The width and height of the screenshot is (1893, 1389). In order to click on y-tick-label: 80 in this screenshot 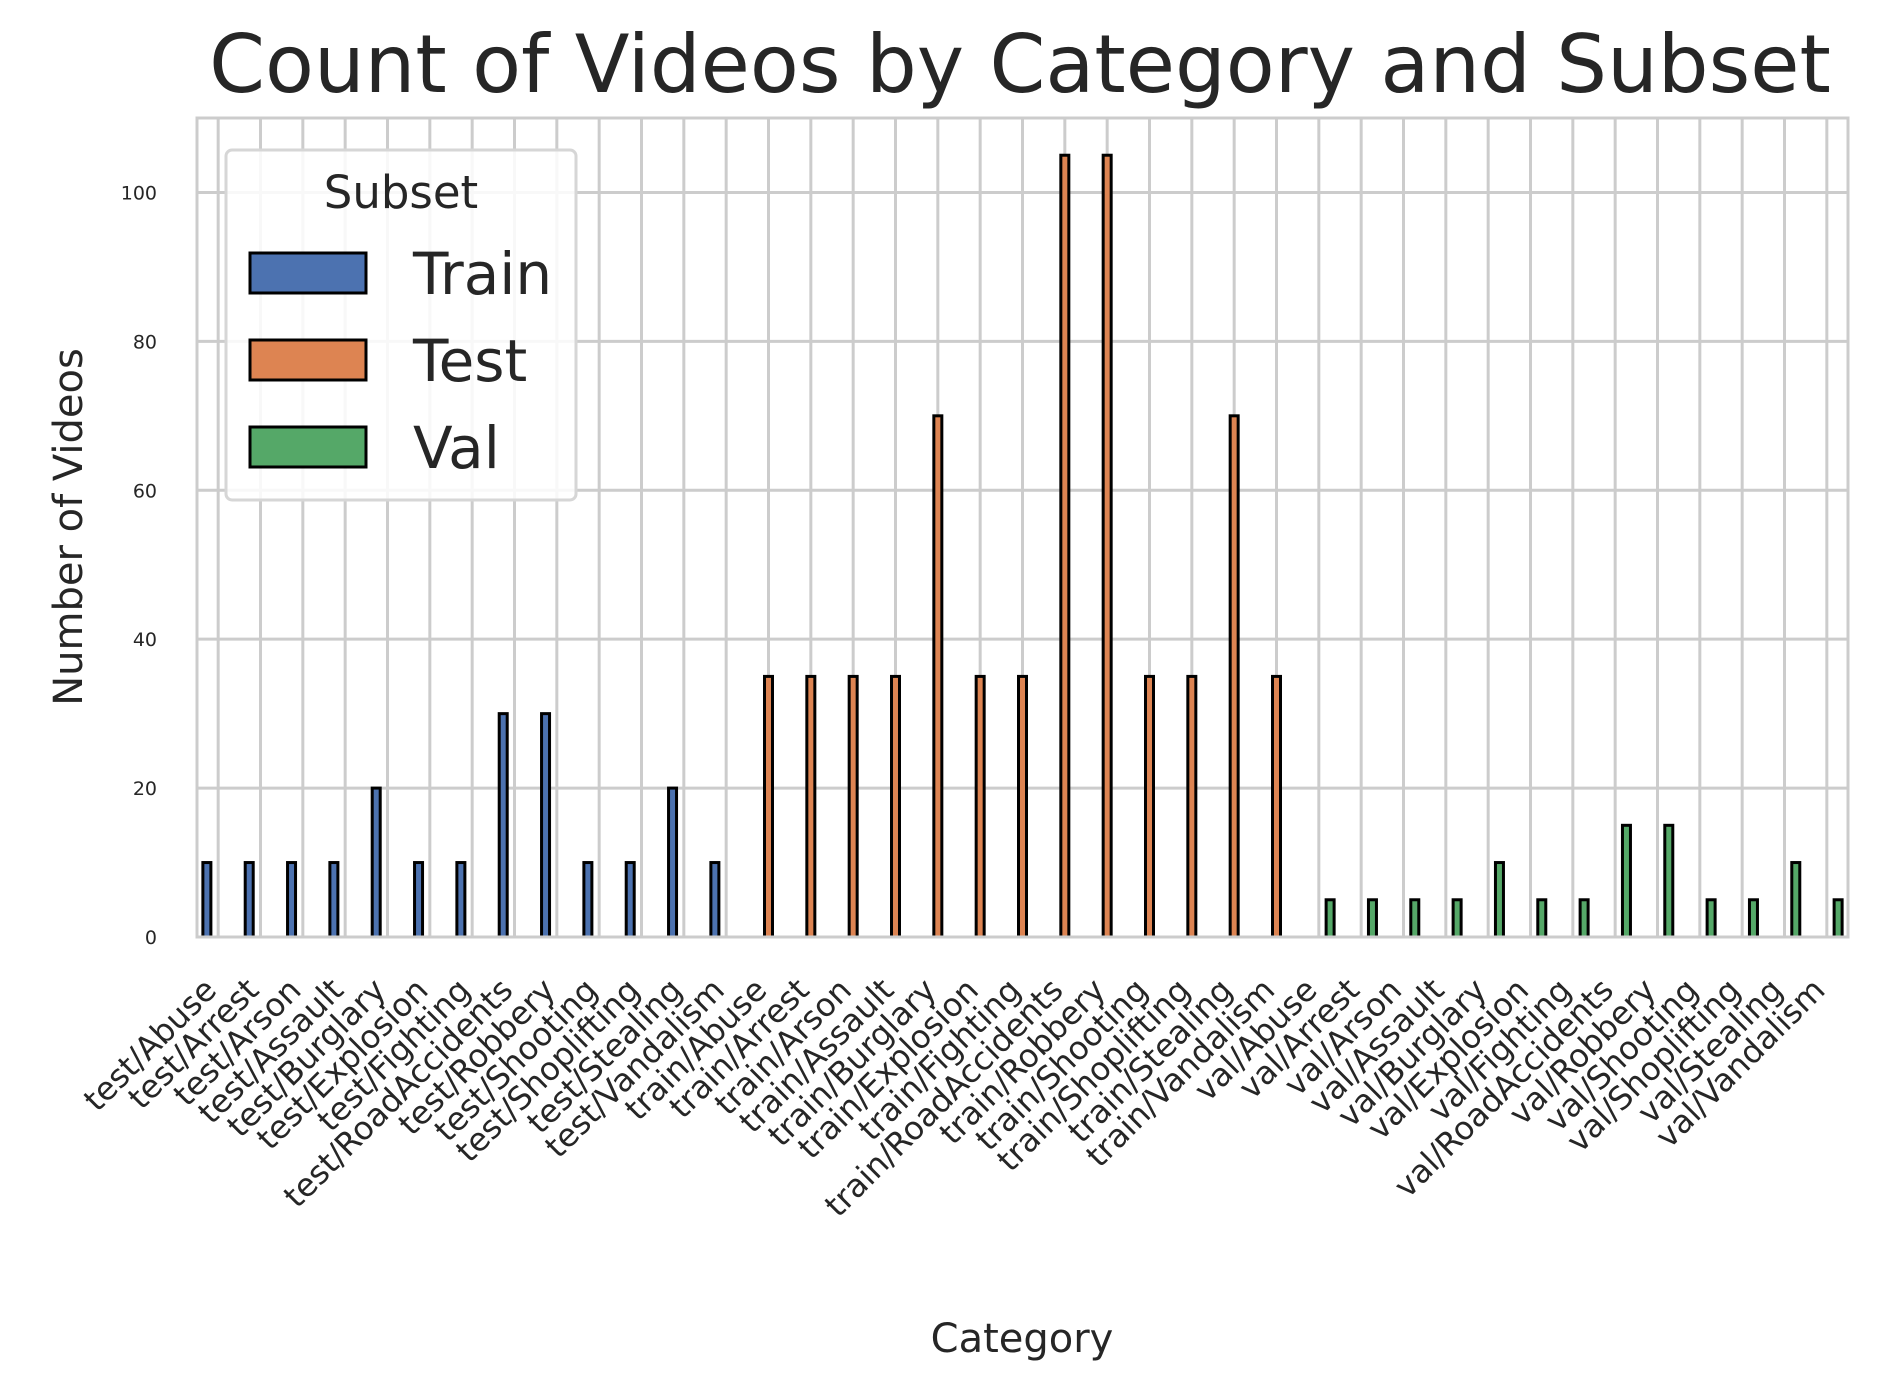, I will do `click(145, 342)`.